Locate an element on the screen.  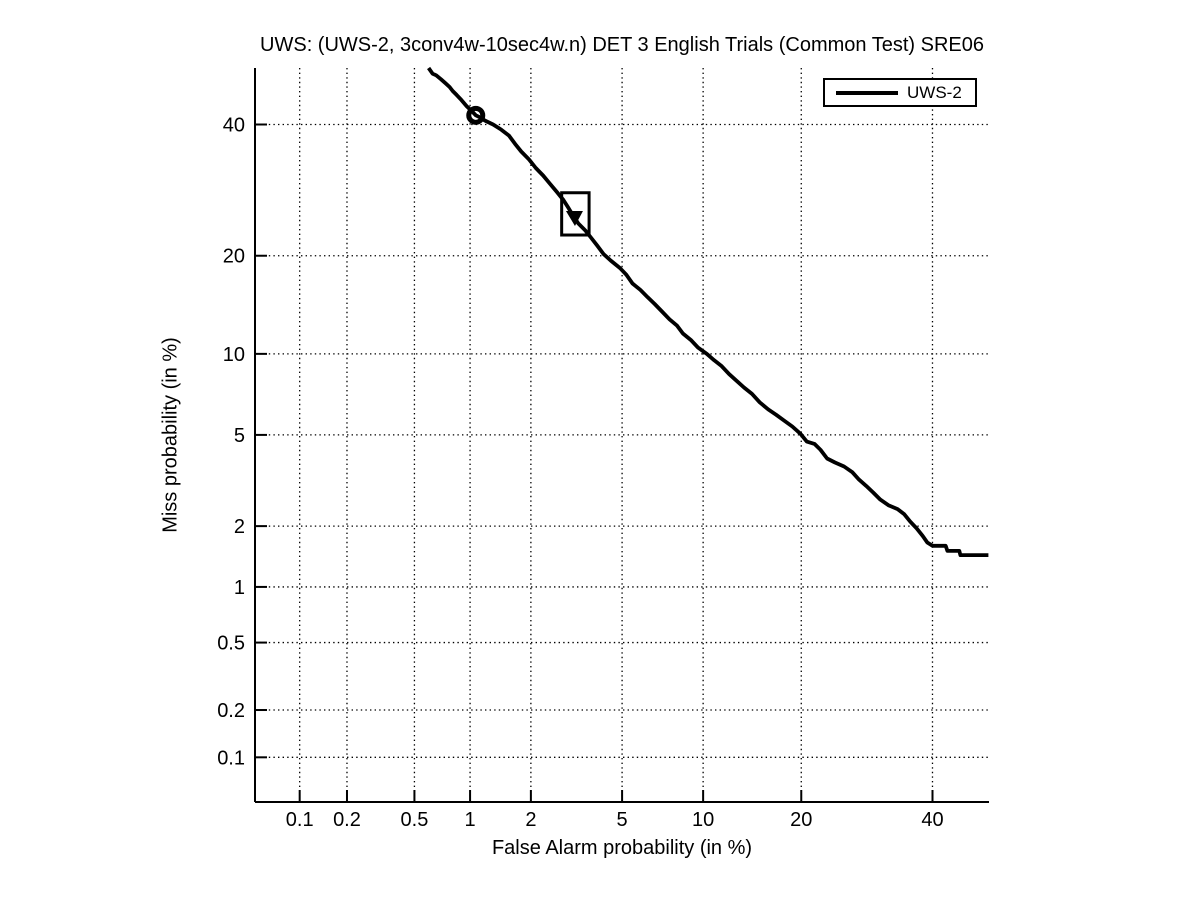
min-dcf-point is located at coordinates (574, 219).